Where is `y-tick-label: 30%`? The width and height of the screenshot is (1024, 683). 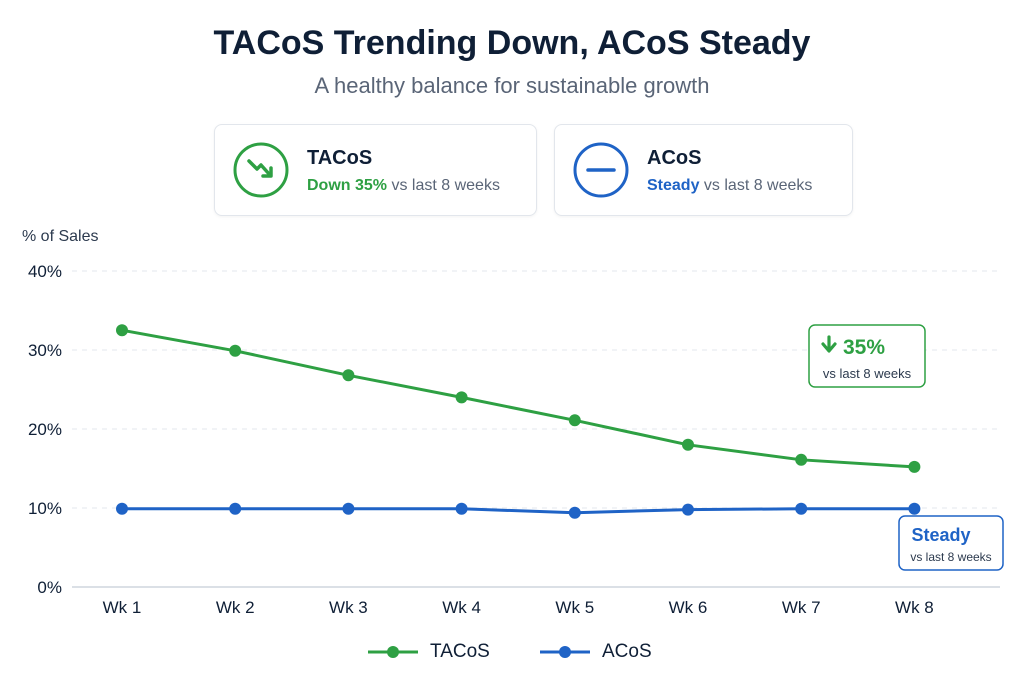
y-tick-label: 30% is located at coordinates (45, 350).